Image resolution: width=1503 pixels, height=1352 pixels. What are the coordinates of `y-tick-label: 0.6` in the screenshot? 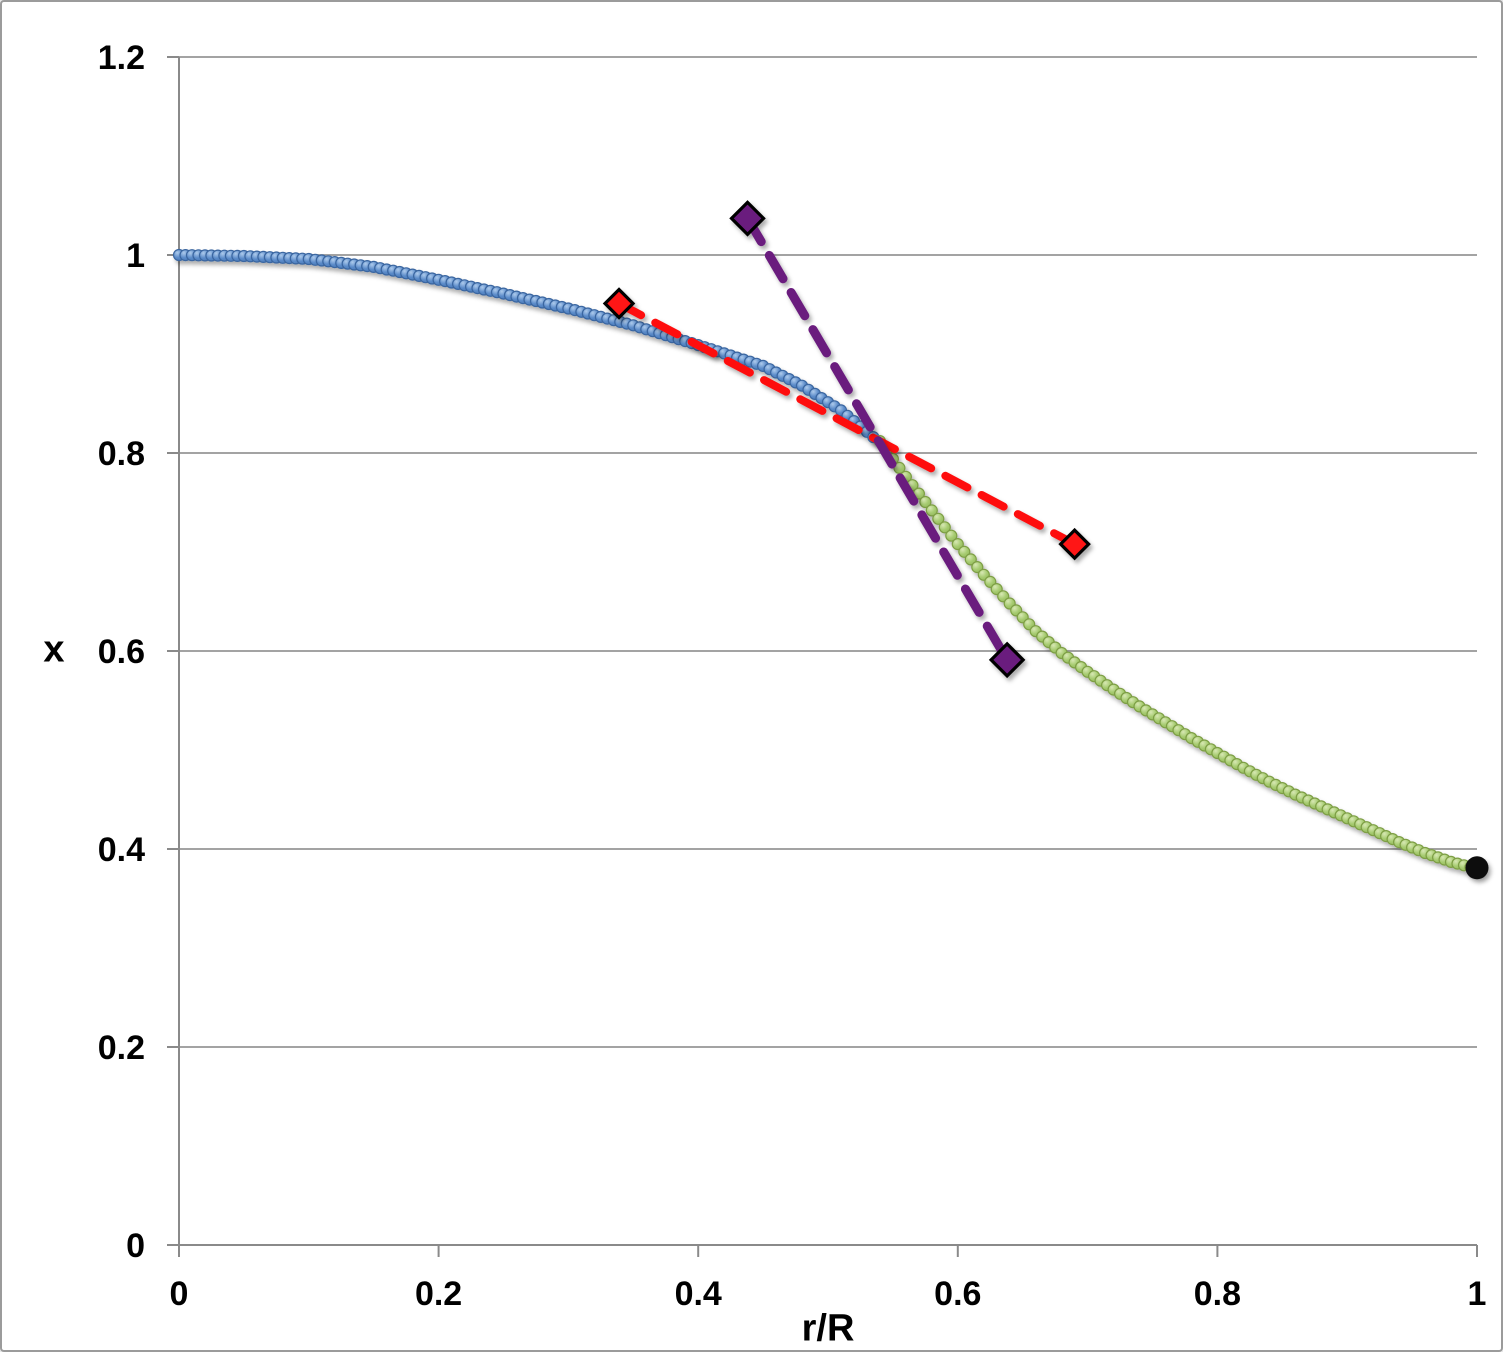 It's located at (121, 652).